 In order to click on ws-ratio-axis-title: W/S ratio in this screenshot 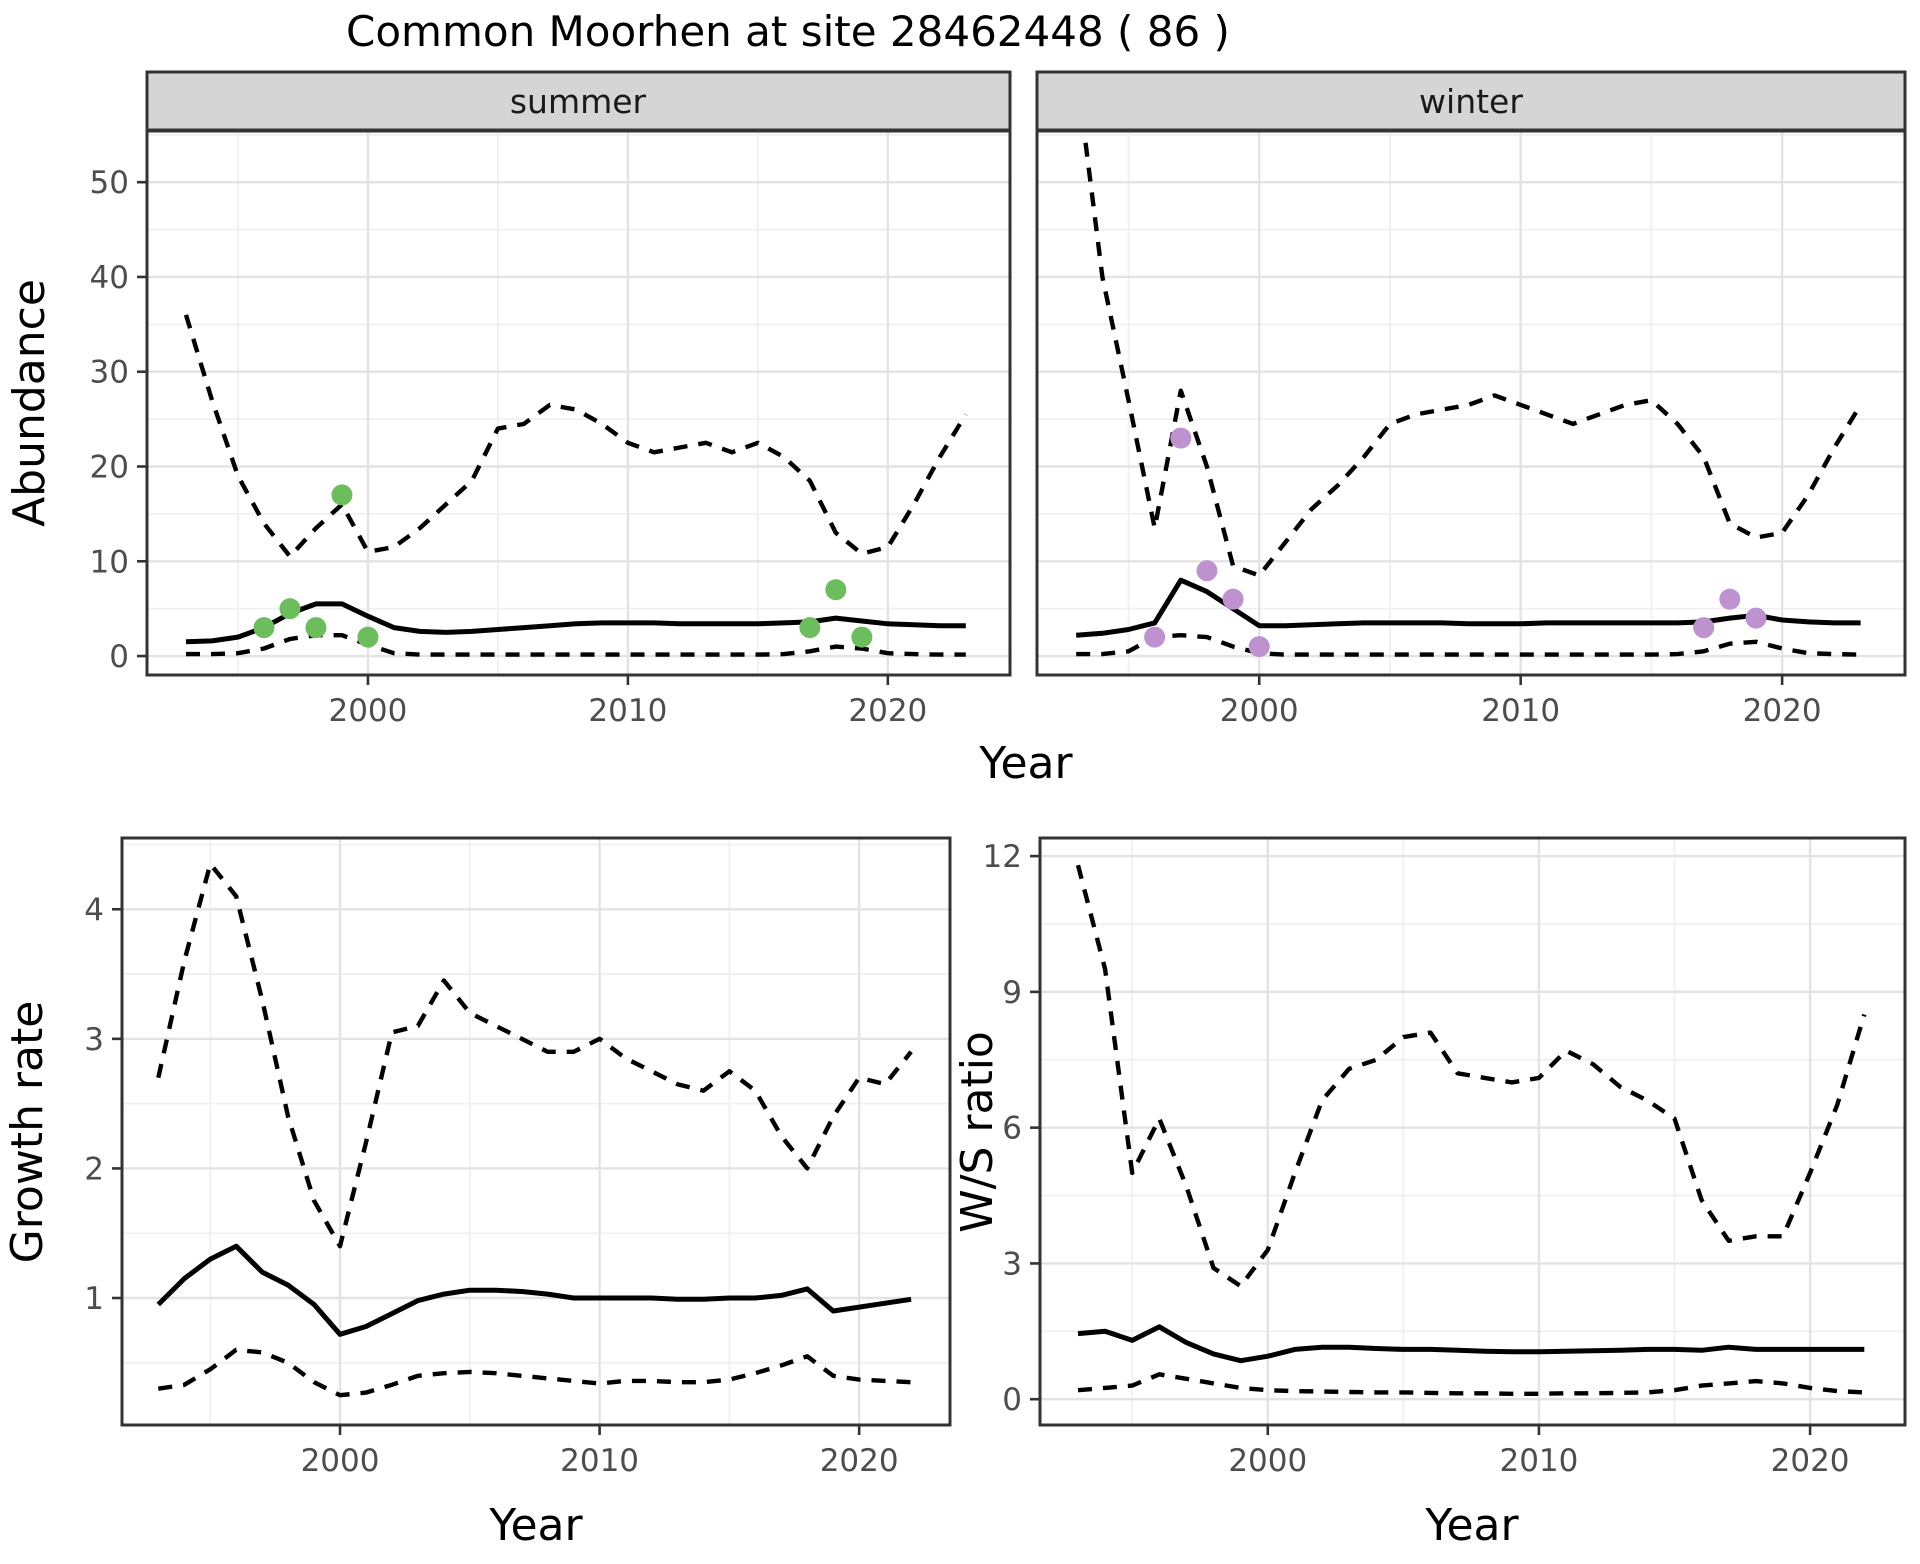, I will do `click(977, 1132)`.